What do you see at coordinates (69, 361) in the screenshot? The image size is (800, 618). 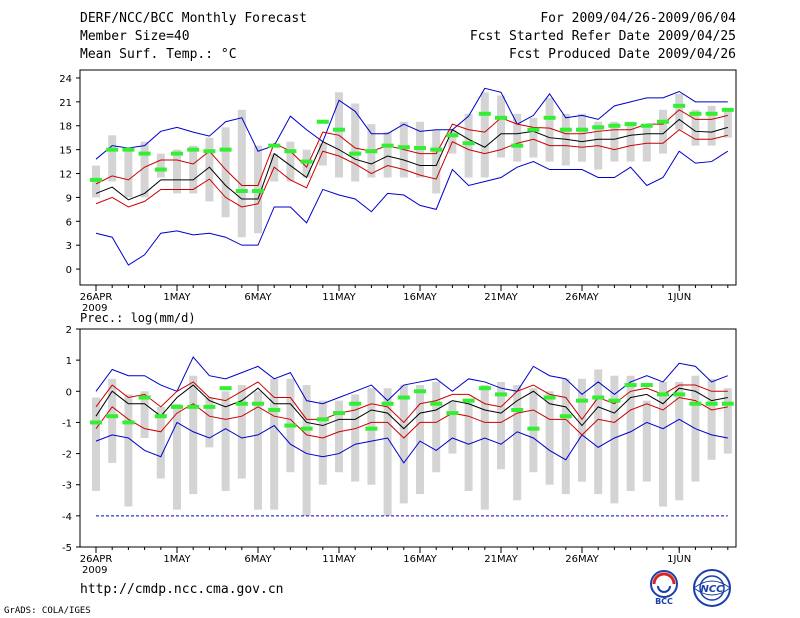 I see `y-tick-label: 1` at bounding box center [69, 361].